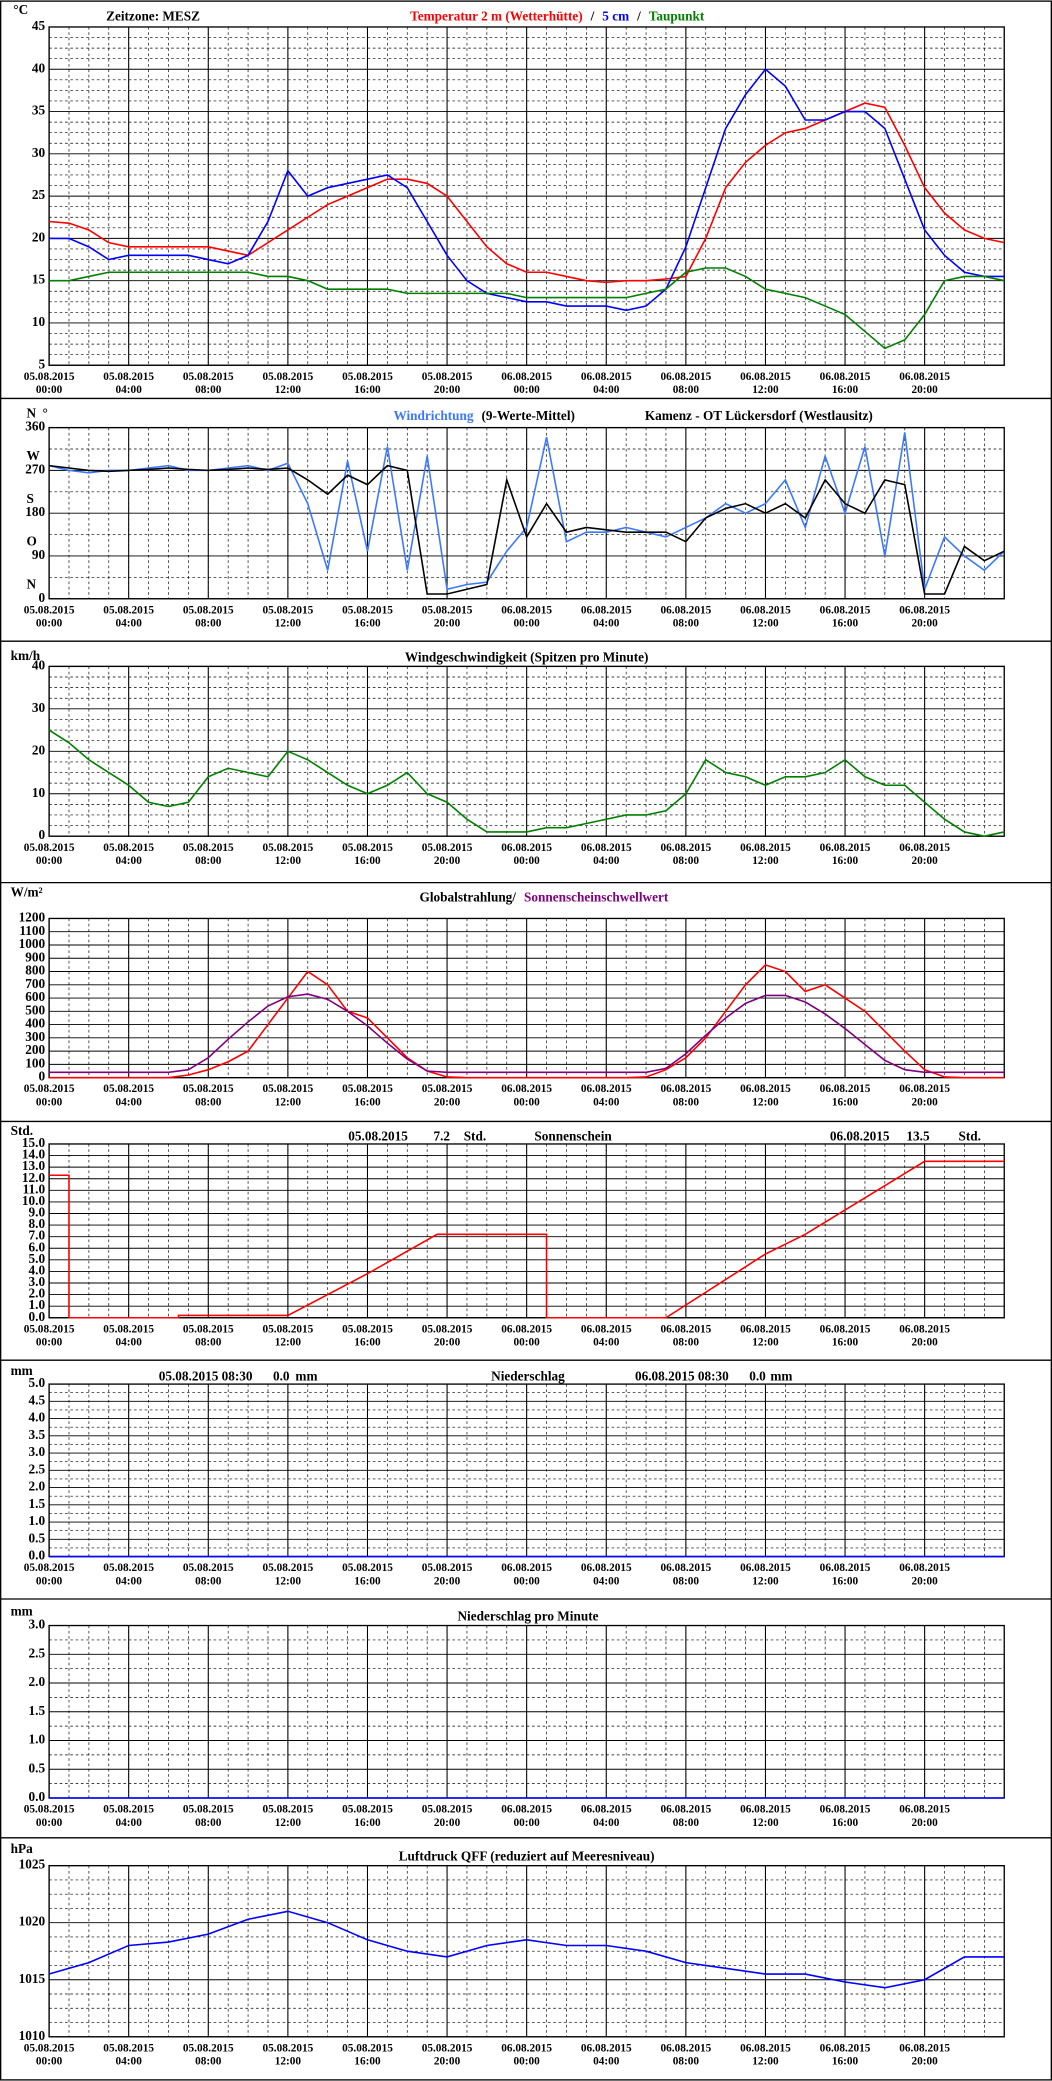 The height and width of the screenshot is (2081, 1052). What do you see at coordinates (39, 792) in the screenshot?
I see `y-tick-label: 10` at bounding box center [39, 792].